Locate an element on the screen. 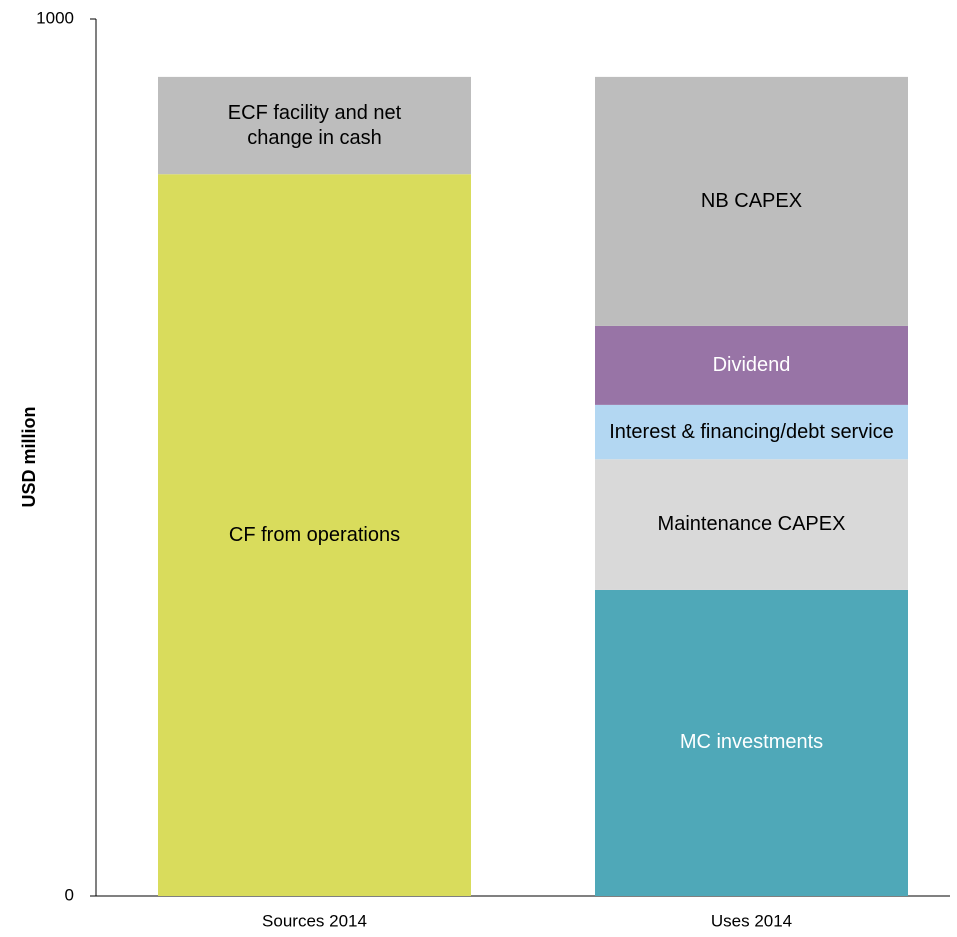 The image size is (957, 937). segment-label: NB CAPEX is located at coordinates (751, 200).